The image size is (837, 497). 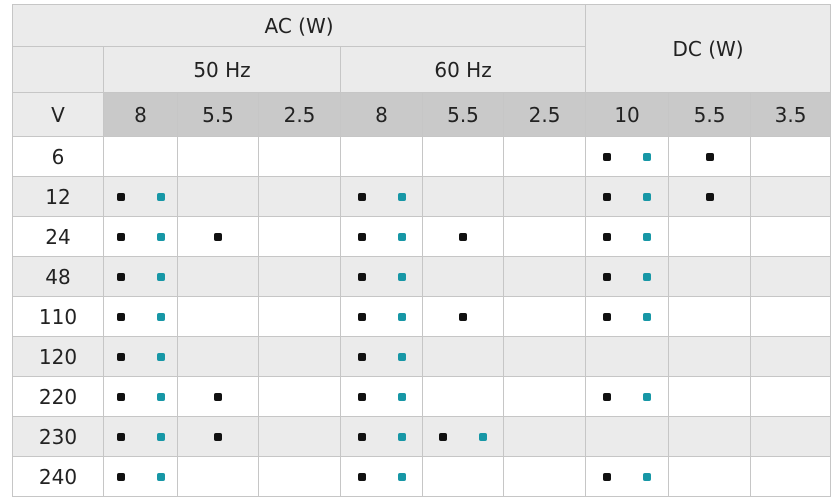 I want to click on voltage-cell: 12, so click(x=58, y=196).